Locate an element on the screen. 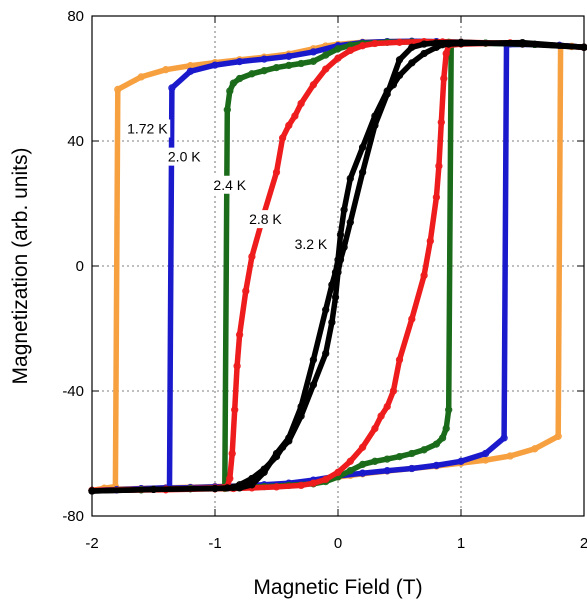 The image size is (587, 604). y-tick-label: 0 is located at coordinates (80, 266).